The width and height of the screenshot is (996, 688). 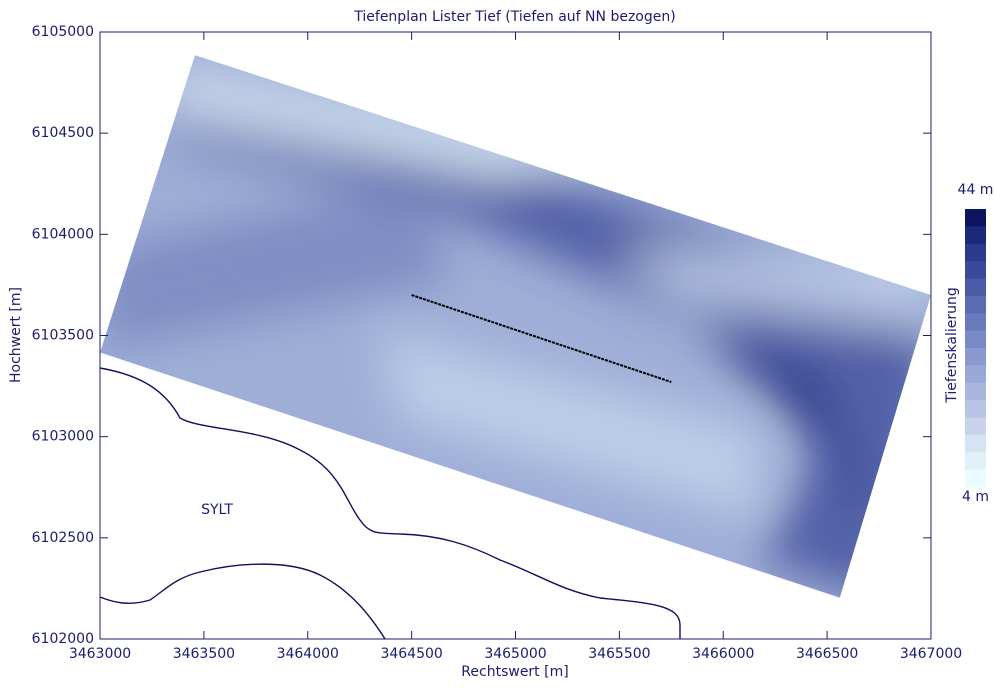 What do you see at coordinates (411, 654) in the screenshot?
I see `x-tick-label: 3464500` at bounding box center [411, 654].